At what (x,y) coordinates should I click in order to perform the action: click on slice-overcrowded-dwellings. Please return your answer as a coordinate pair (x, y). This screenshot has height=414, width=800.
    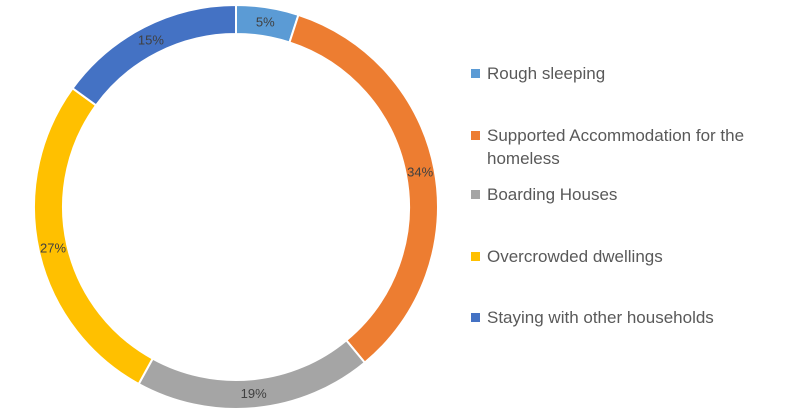
    Looking at the image, I should click on (94, 236).